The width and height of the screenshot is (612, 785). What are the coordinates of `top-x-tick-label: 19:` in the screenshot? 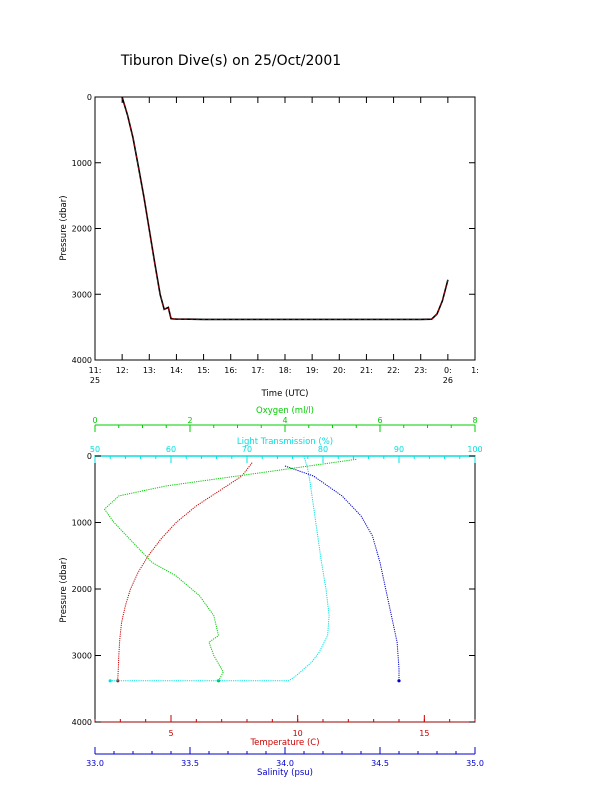 It's located at (312, 370).